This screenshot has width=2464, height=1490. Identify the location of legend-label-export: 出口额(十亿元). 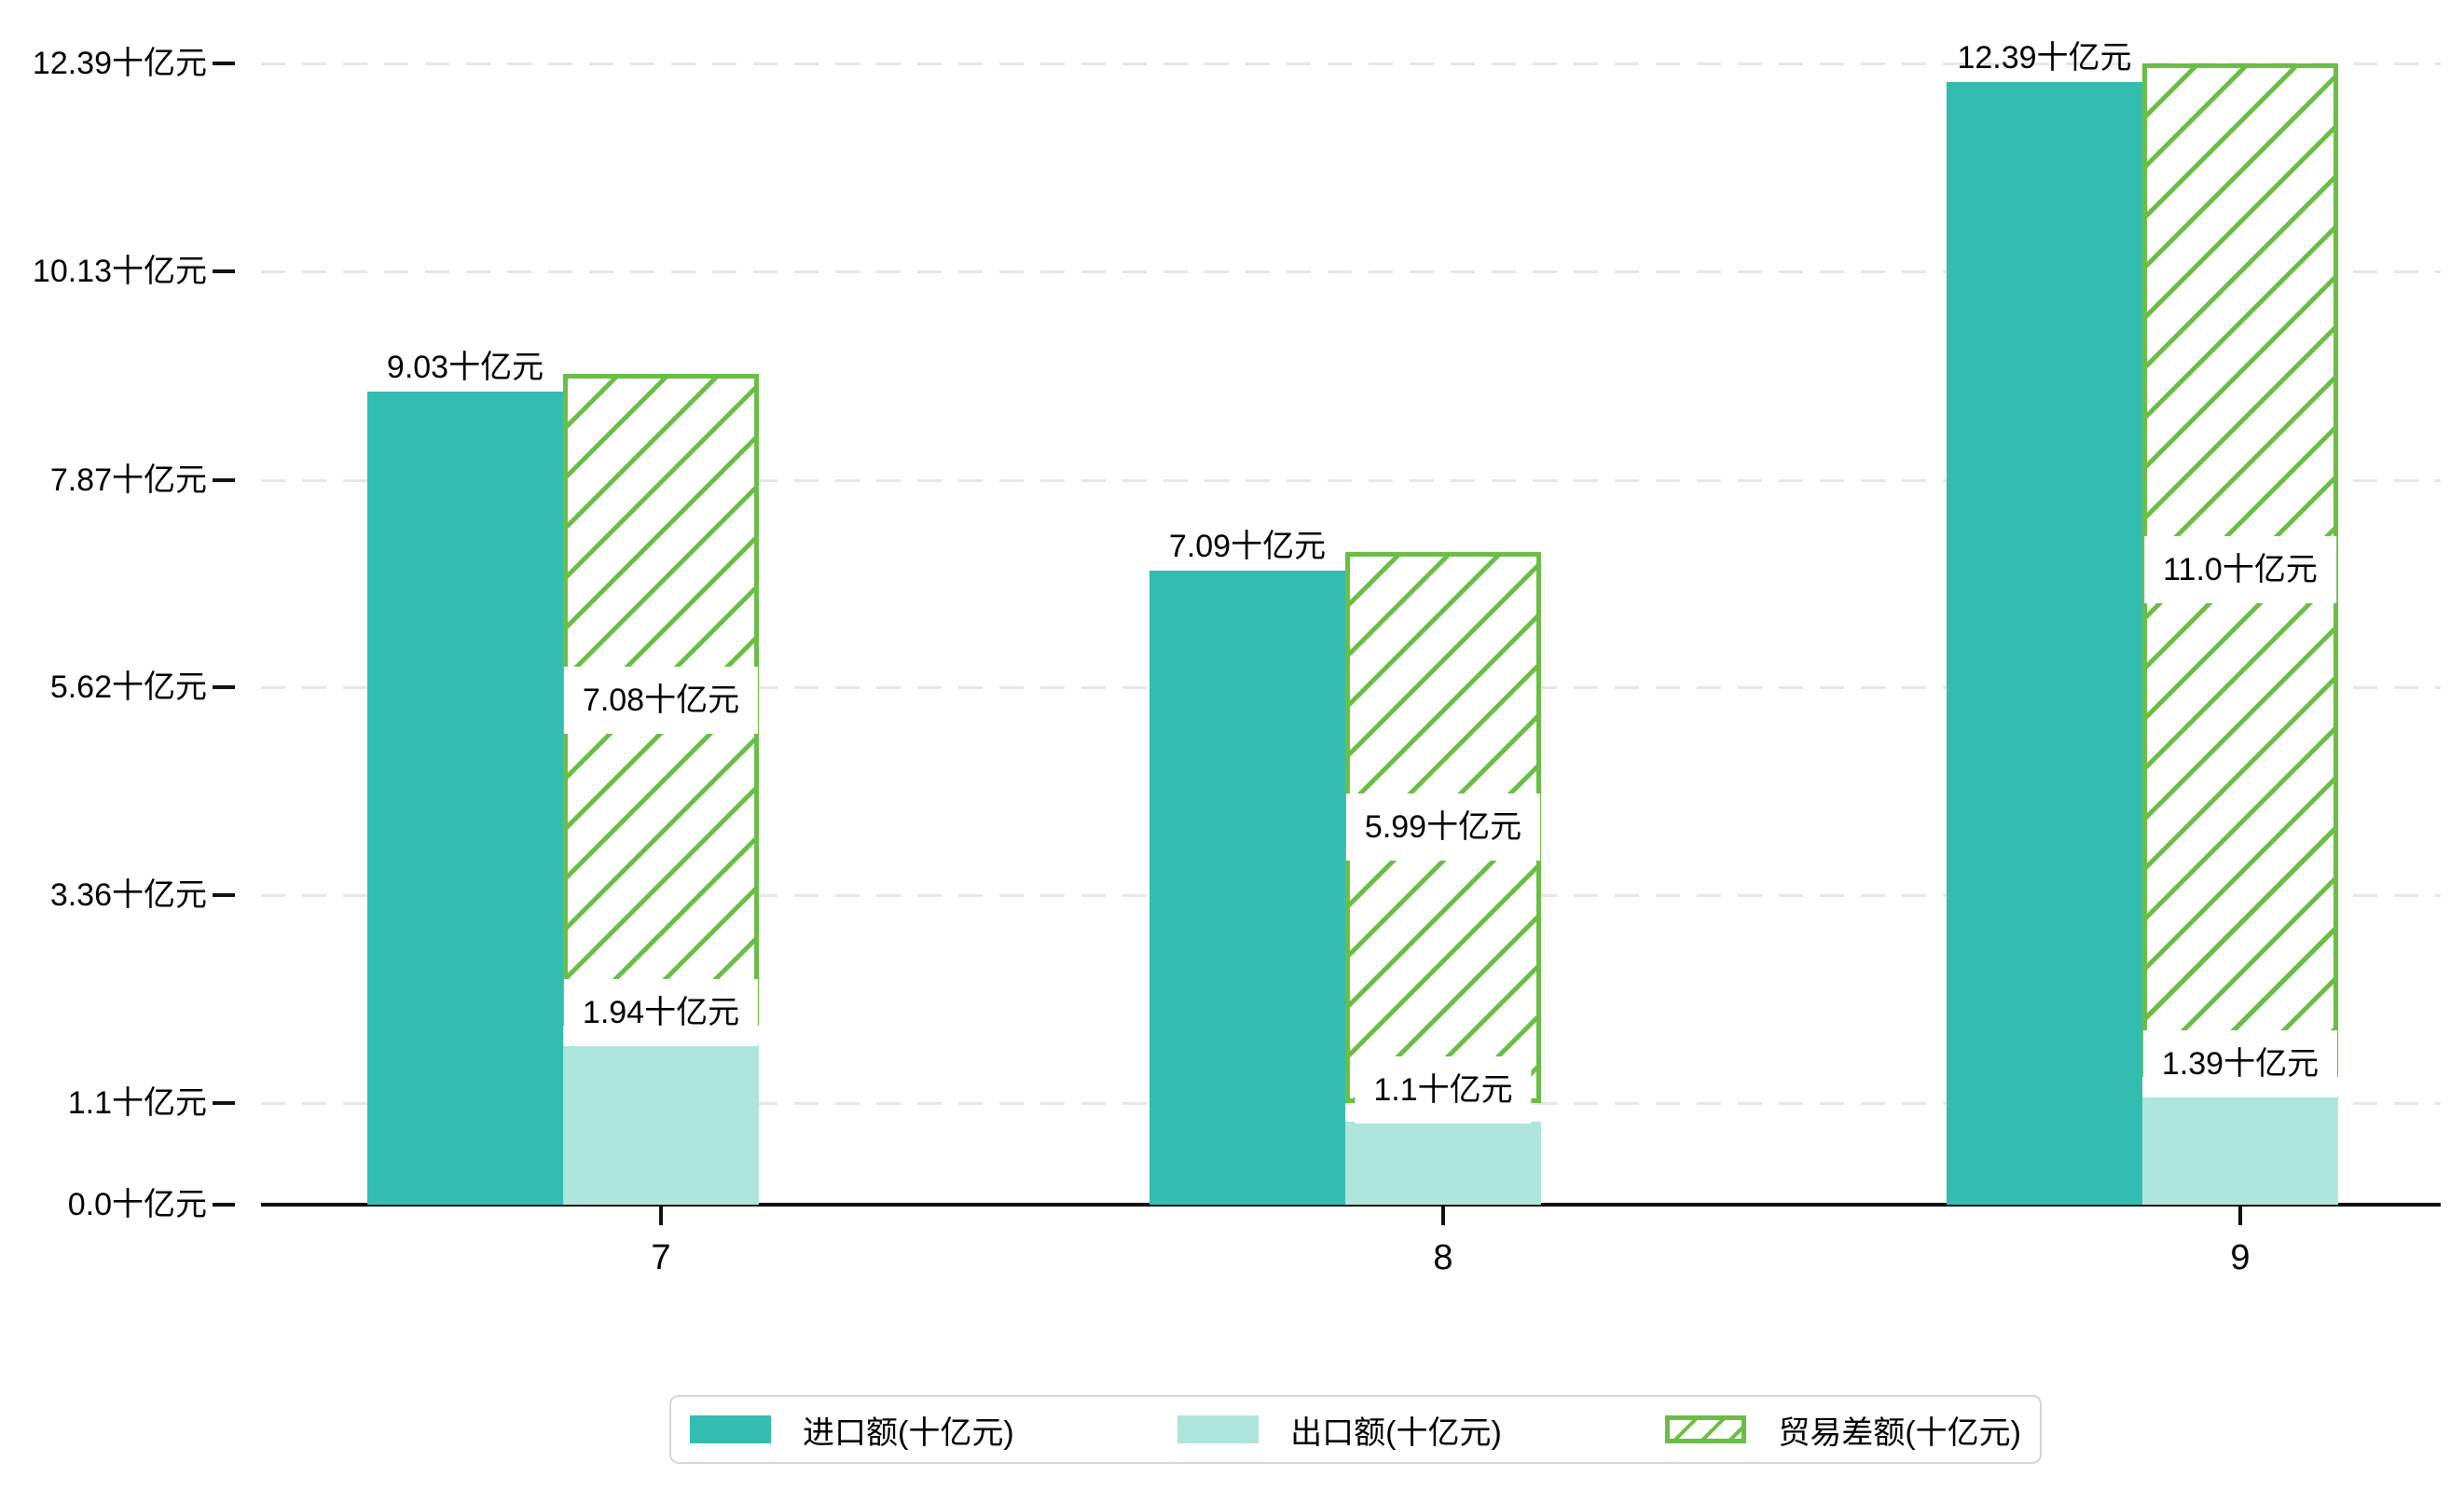
(1396, 1432).